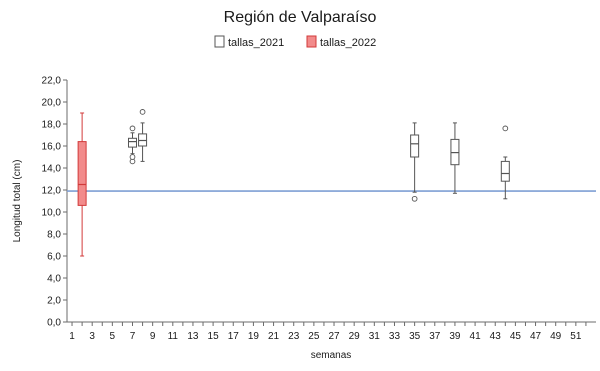 This screenshot has height=371, width=600. What do you see at coordinates (516, 336) in the screenshot?
I see `x-tick-label: 45` at bounding box center [516, 336].